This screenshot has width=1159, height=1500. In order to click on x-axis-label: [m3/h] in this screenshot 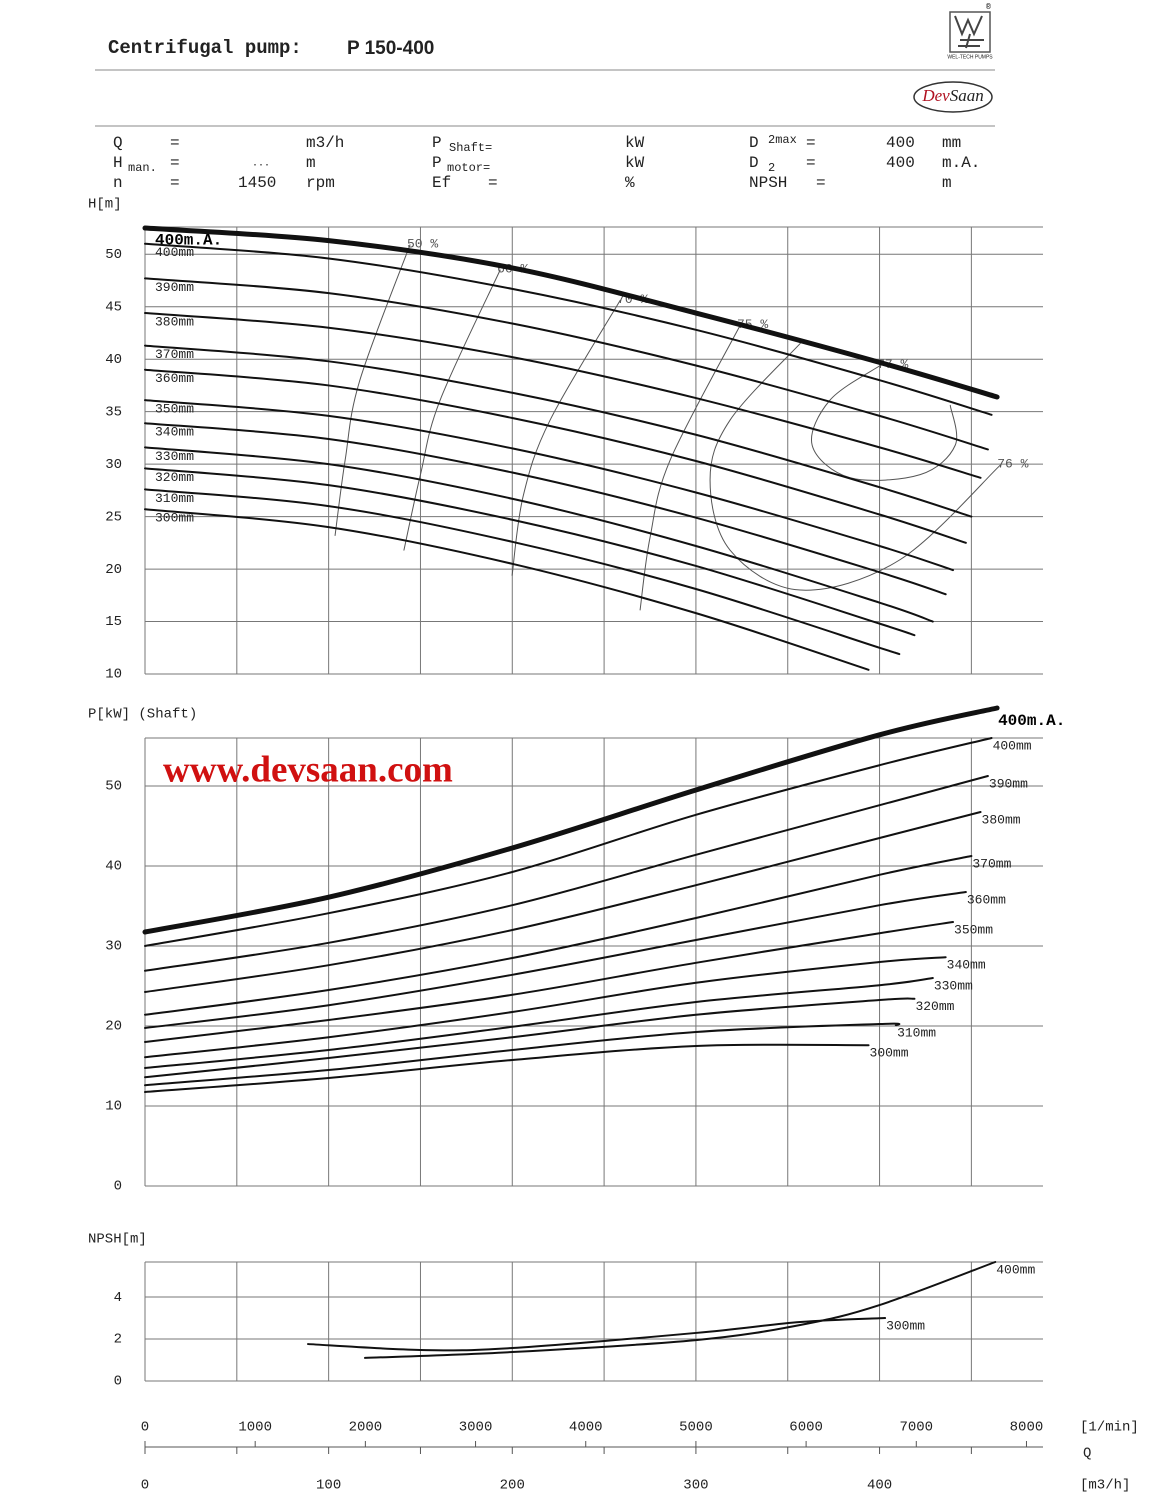, I will do `click(1105, 1486)`.